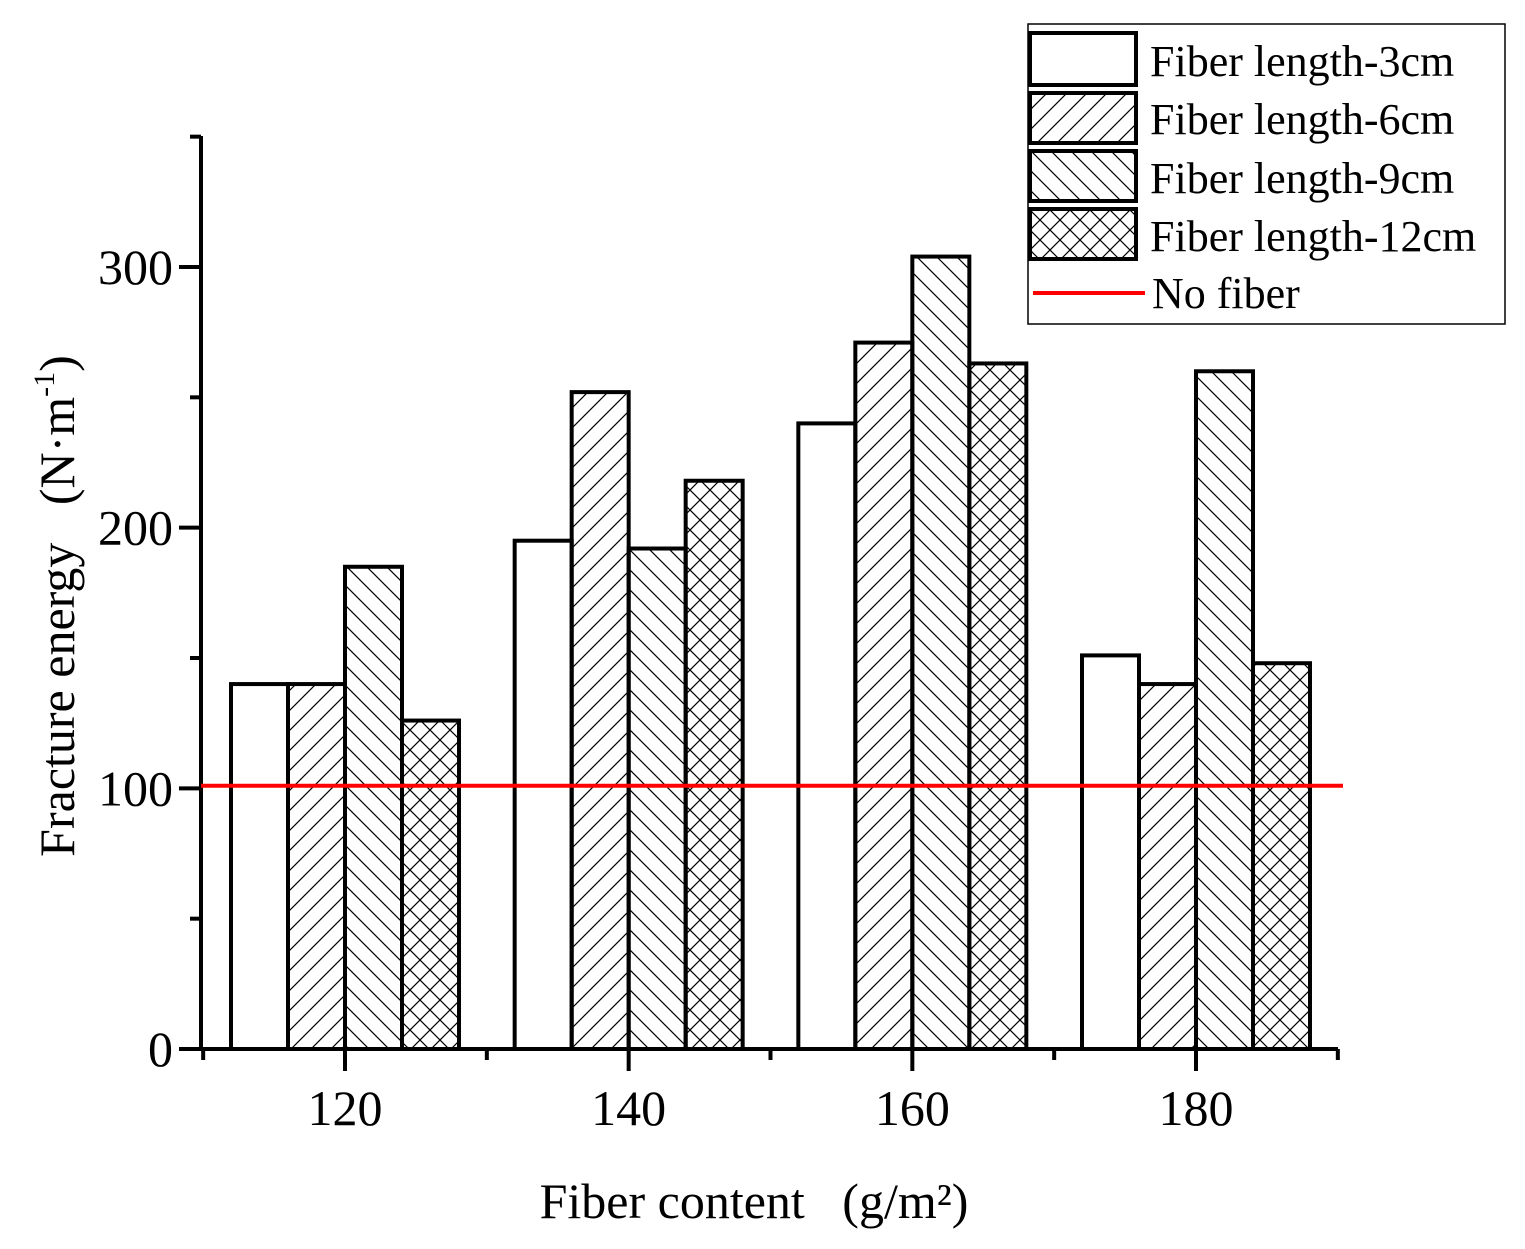 The height and width of the screenshot is (1249, 1525). I want to click on legend-label-no-fiber: No fiber, so click(1226, 293).